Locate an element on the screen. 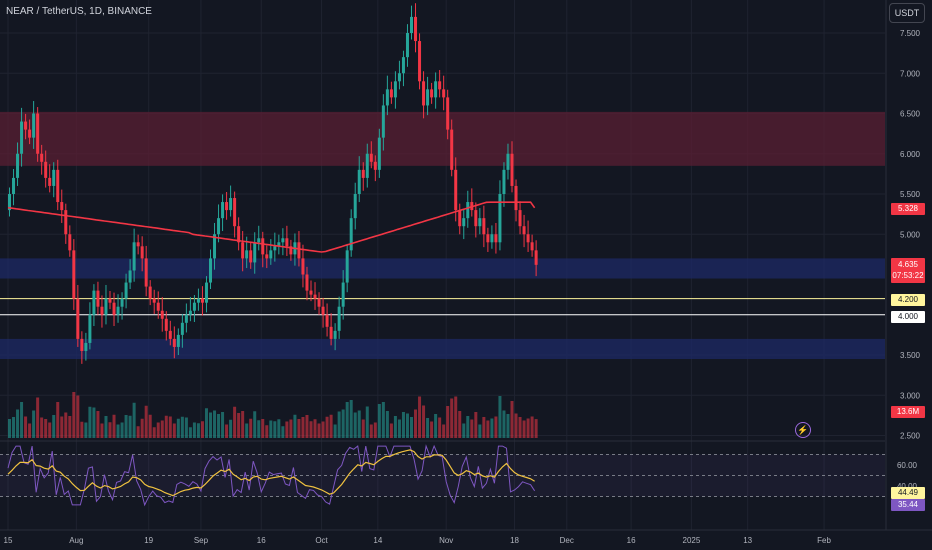  time-axis: 15 Aug 19 Sep 16 Oct 14 Nov 18 Dec 16 2025 13 Feb is located at coordinates (466, 537).